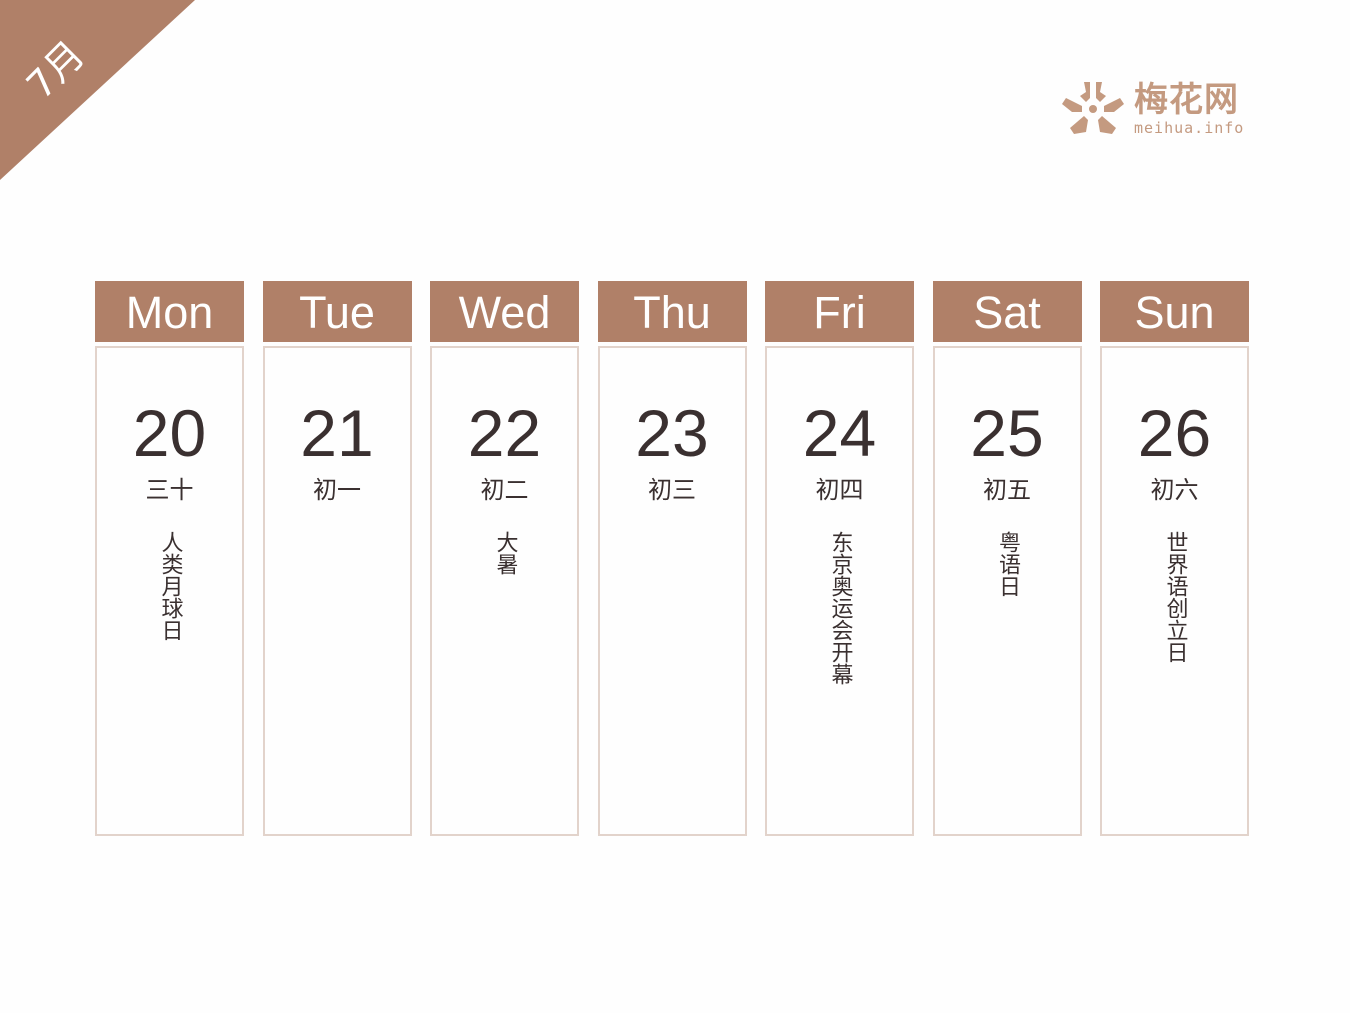  I want to click on day-column: Thu 23 初三, so click(672, 558).